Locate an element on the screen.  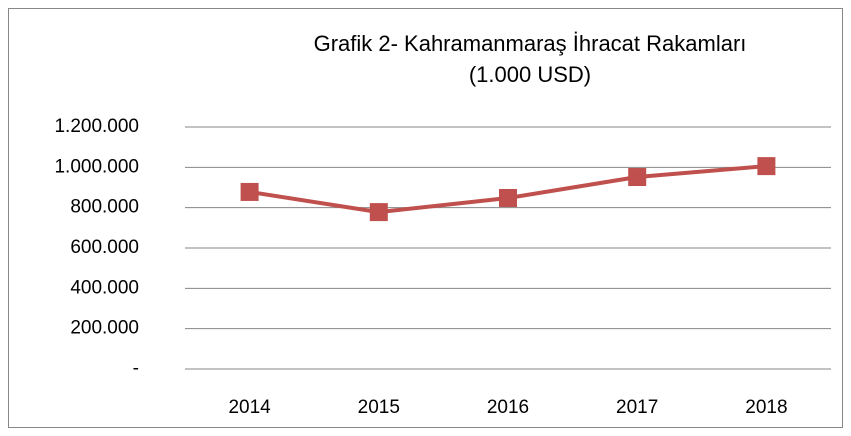
y-tick-label: 400.000 is located at coordinates (104, 287).